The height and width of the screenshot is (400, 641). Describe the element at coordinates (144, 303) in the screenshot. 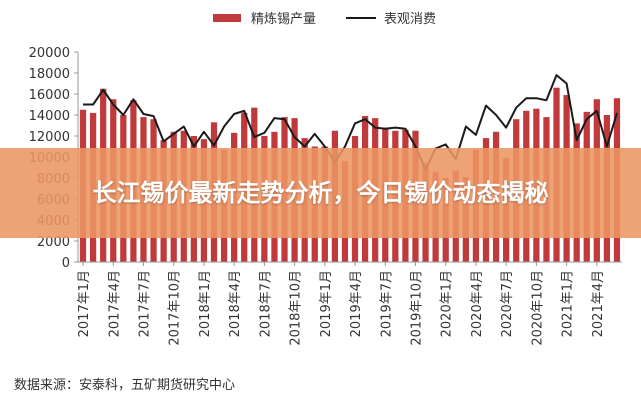

I see `x-tick-label: 2017年7月` at that location.